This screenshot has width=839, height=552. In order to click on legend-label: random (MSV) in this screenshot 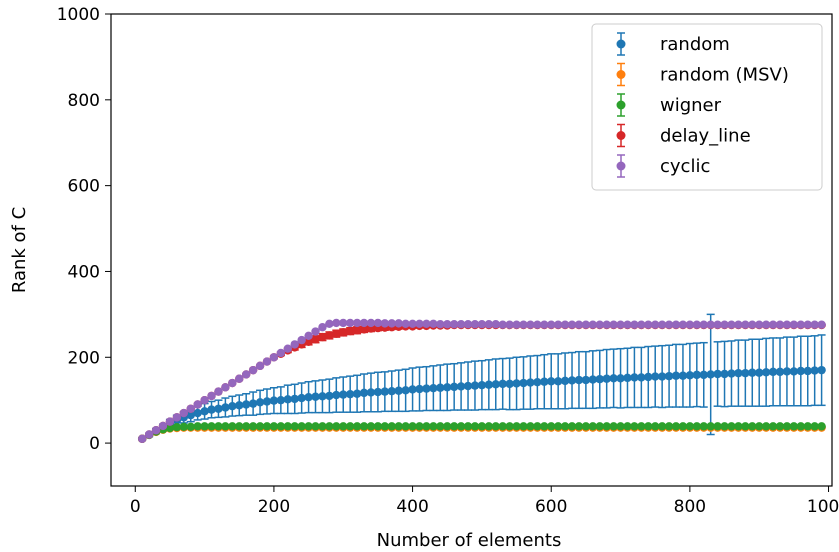, I will do `click(724, 75)`.